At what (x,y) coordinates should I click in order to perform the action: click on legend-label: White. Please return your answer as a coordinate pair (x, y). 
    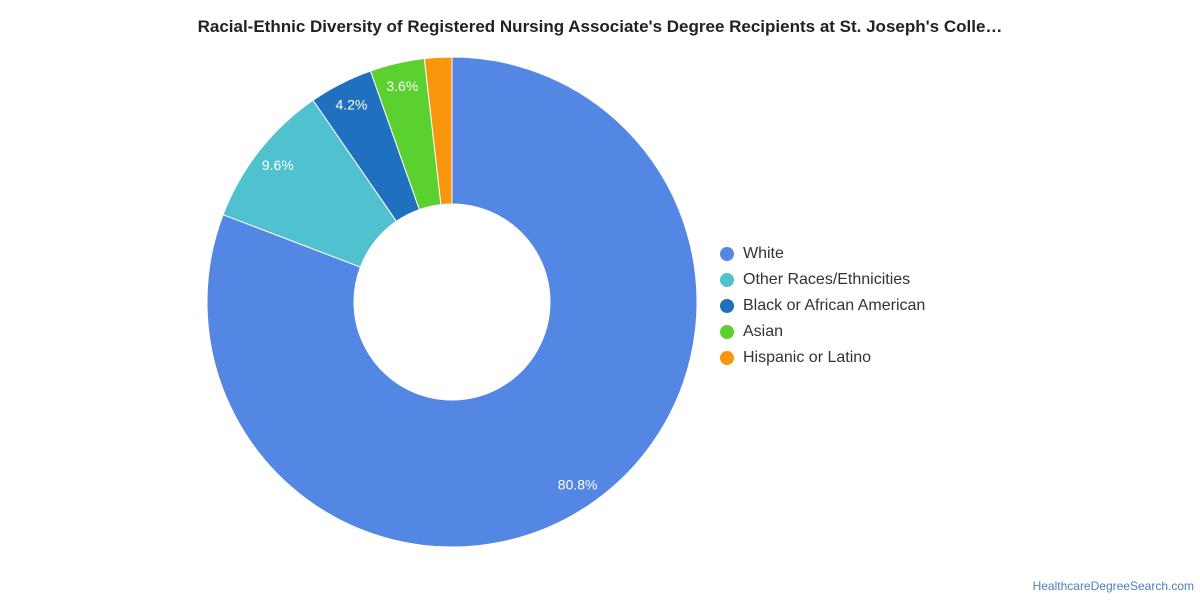
    Looking at the image, I should click on (763, 253).